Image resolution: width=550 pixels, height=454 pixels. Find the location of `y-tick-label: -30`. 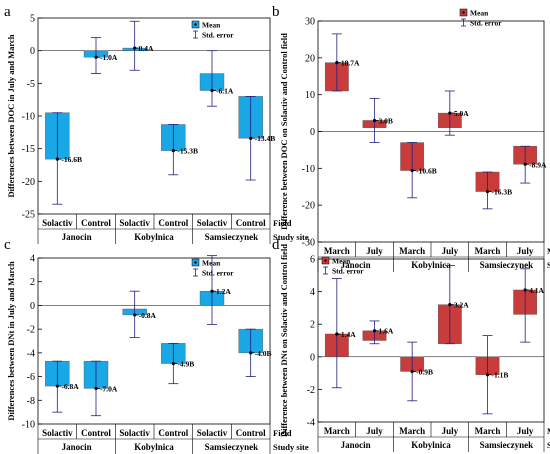

y-tick-label: -30 is located at coordinates (308, 243).